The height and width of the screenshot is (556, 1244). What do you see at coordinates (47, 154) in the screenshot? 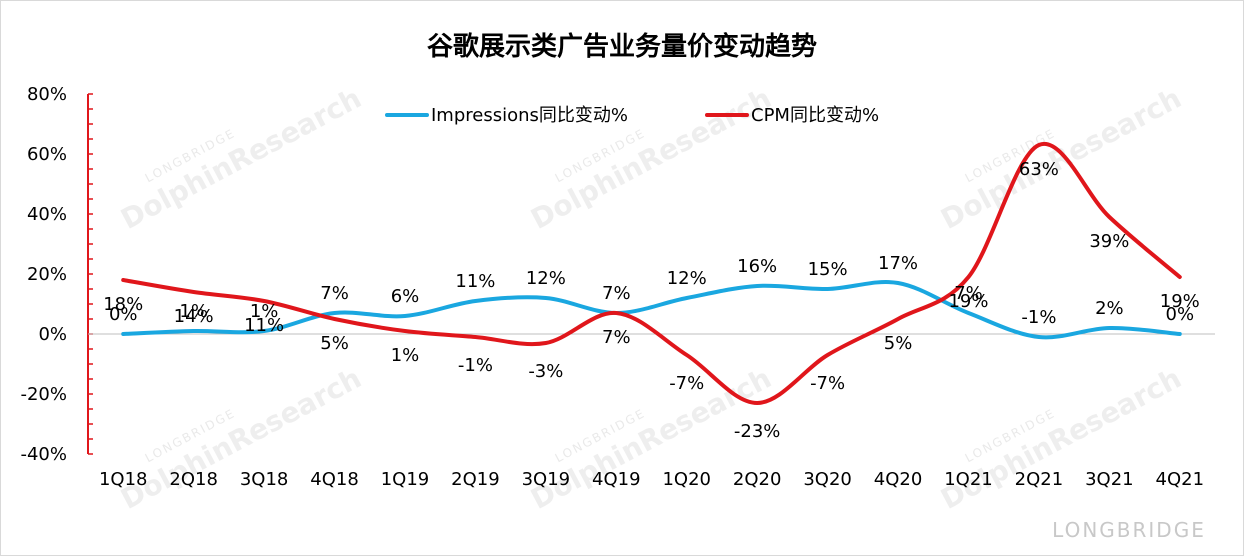
I see `y-tick-label: 60%` at bounding box center [47, 154].